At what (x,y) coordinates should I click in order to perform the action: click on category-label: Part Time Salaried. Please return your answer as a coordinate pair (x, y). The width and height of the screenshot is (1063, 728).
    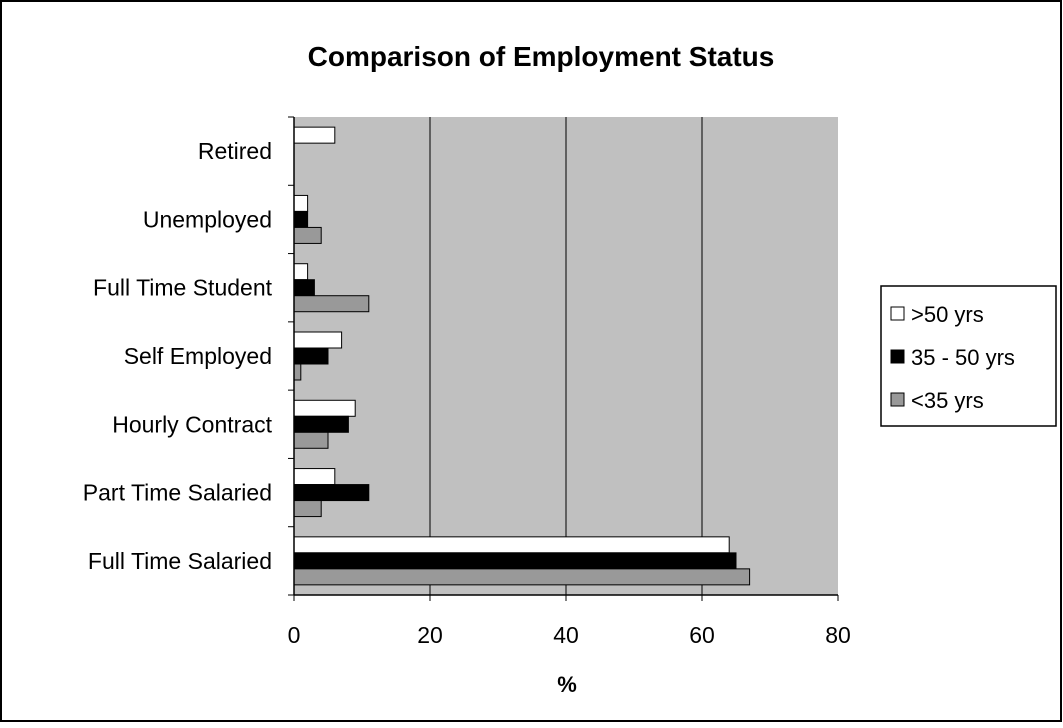
    Looking at the image, I should click on (177, 493).